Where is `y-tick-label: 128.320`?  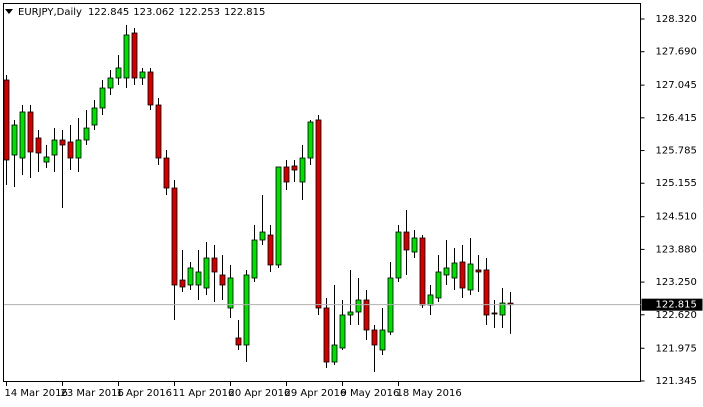
y-tick-label: 128.320 is located at coordinates (676, 19).